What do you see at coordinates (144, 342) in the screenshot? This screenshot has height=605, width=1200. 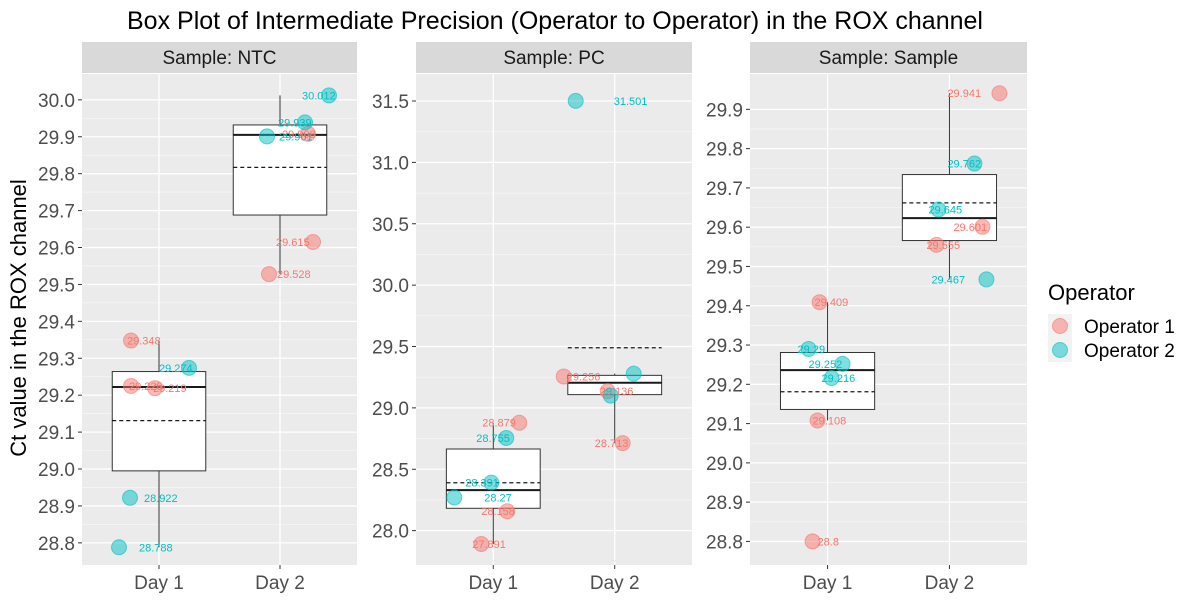 I see `data-label: 29.348` at bounding box center [144, 342].